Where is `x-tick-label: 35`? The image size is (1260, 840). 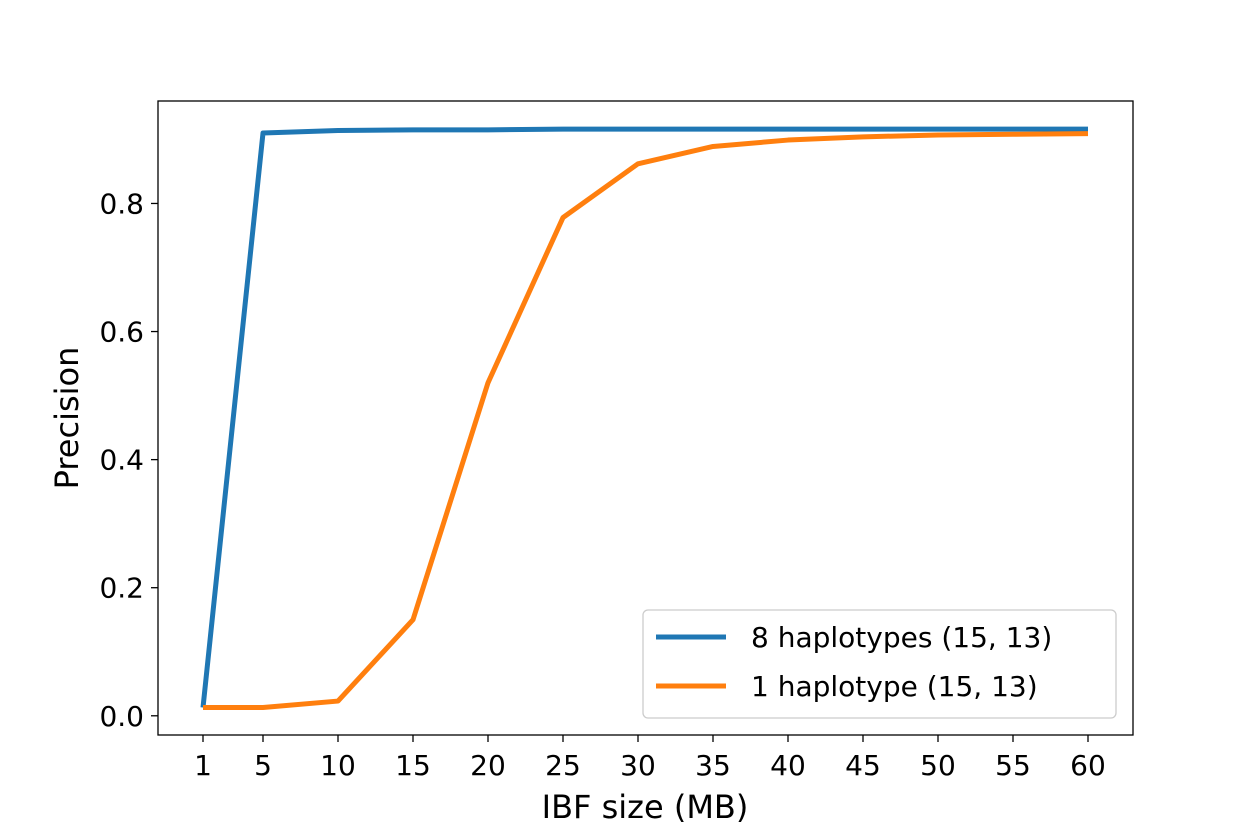
x-tick-label: 35 is located at coordinates (713, 765).